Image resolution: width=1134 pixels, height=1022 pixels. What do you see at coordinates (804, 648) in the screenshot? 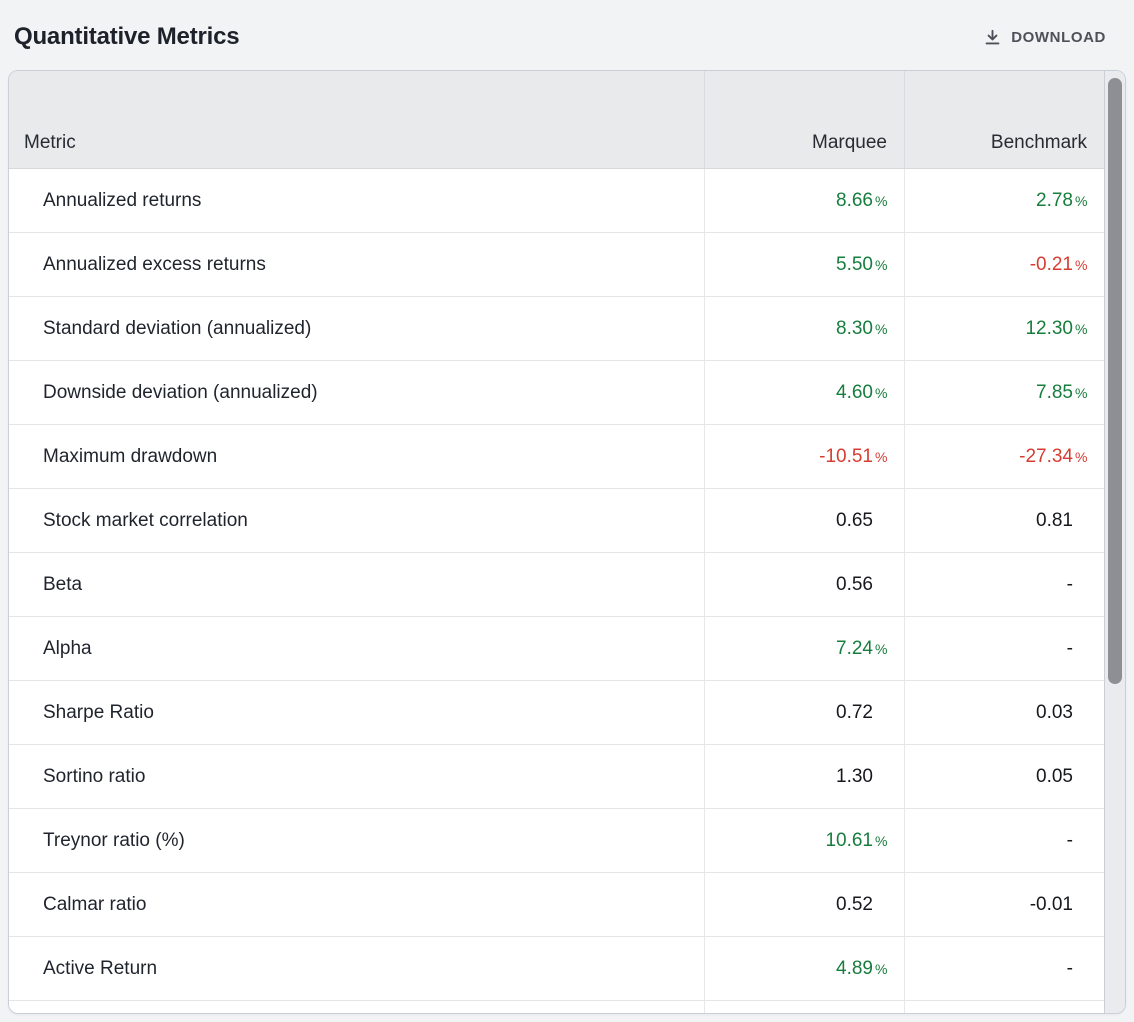
I see `marquee-value: 7.24%` at bounding box center [804, 648].